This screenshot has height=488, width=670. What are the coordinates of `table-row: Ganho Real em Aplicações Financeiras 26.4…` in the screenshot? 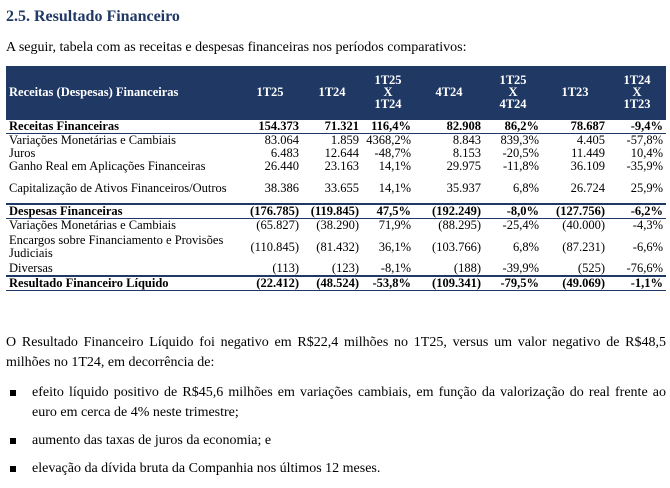 It's located at (336, 166).